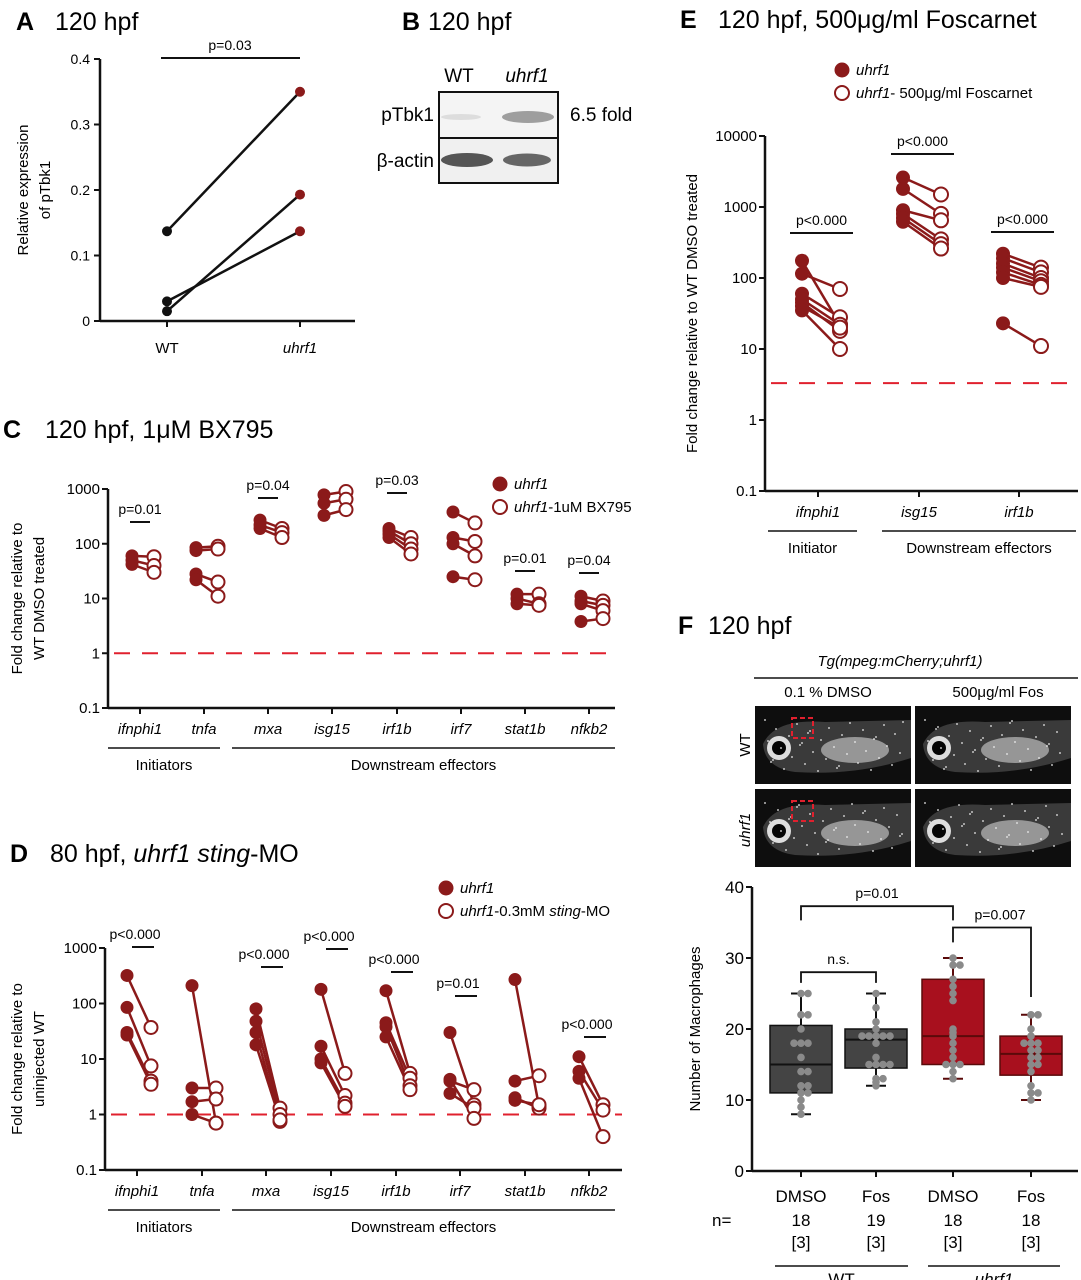  Describe the element at coordinates (167, 311) in the screenshot. I see `wt-point` at that location.